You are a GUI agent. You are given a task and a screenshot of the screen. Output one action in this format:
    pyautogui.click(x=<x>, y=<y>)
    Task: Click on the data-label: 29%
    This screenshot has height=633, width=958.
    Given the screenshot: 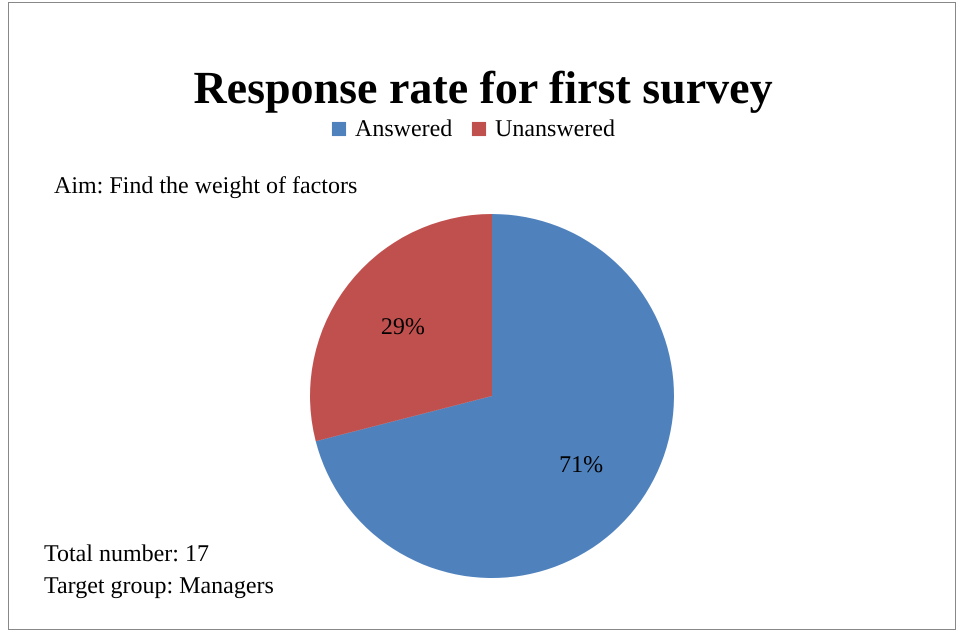 What is the action you would take?
    pyautogui.click(x=402, y=327)
    